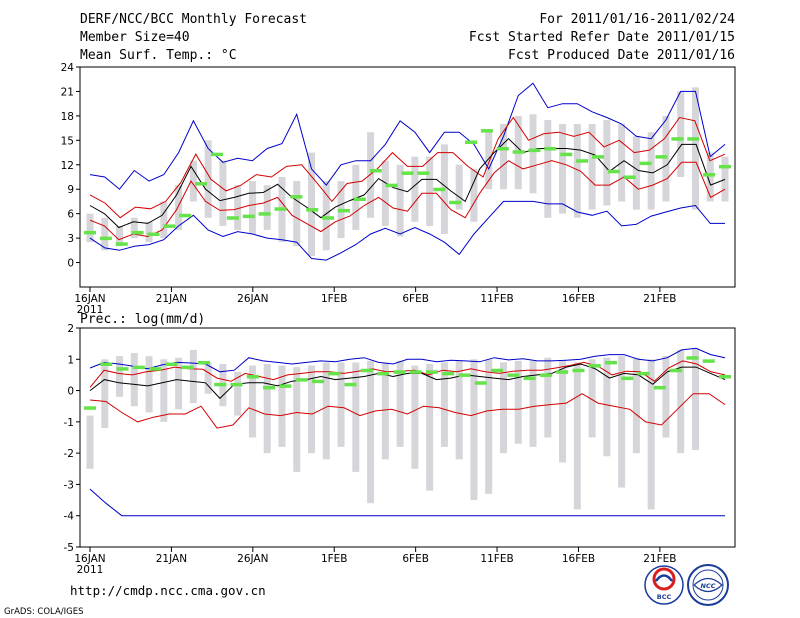 This screenshot has height=618, width=800. Describe the element at coordinates (90, 570) in the screenshot. I see `x-tick-year: 2011` at that location.